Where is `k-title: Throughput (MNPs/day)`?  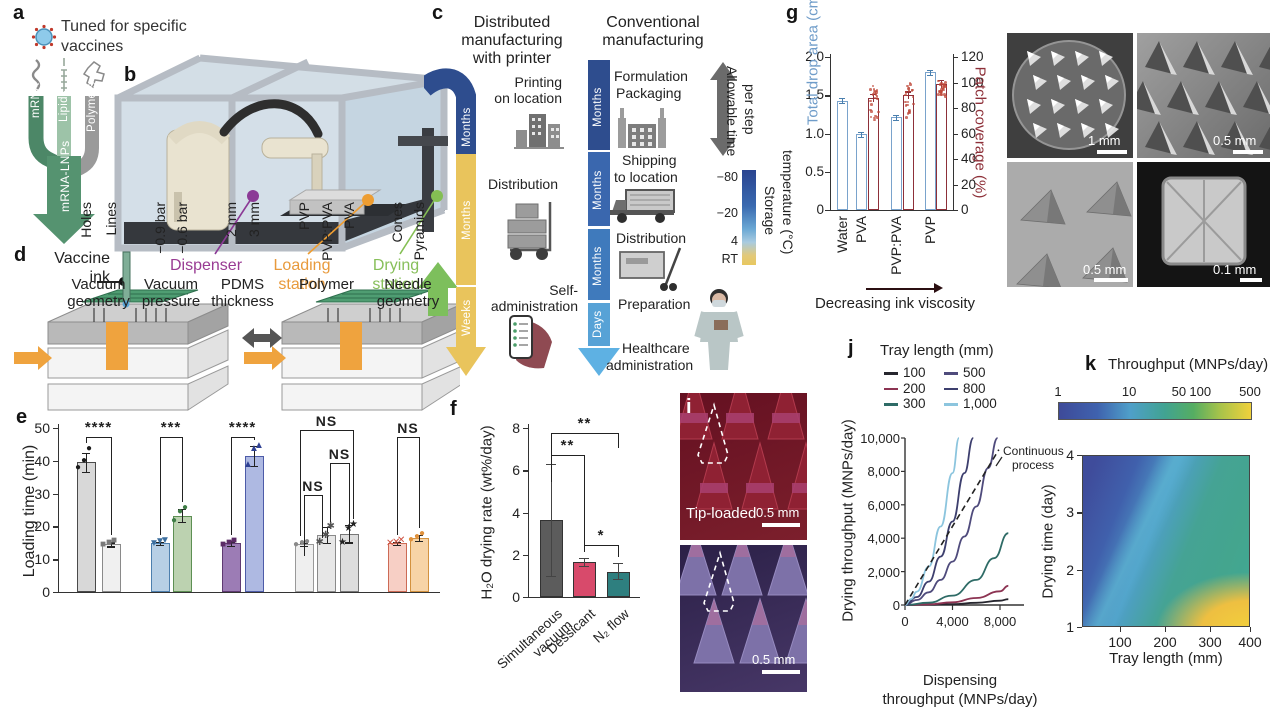
k-title: Throughput (MNPs/day) is located at coordinates (1188, 364).